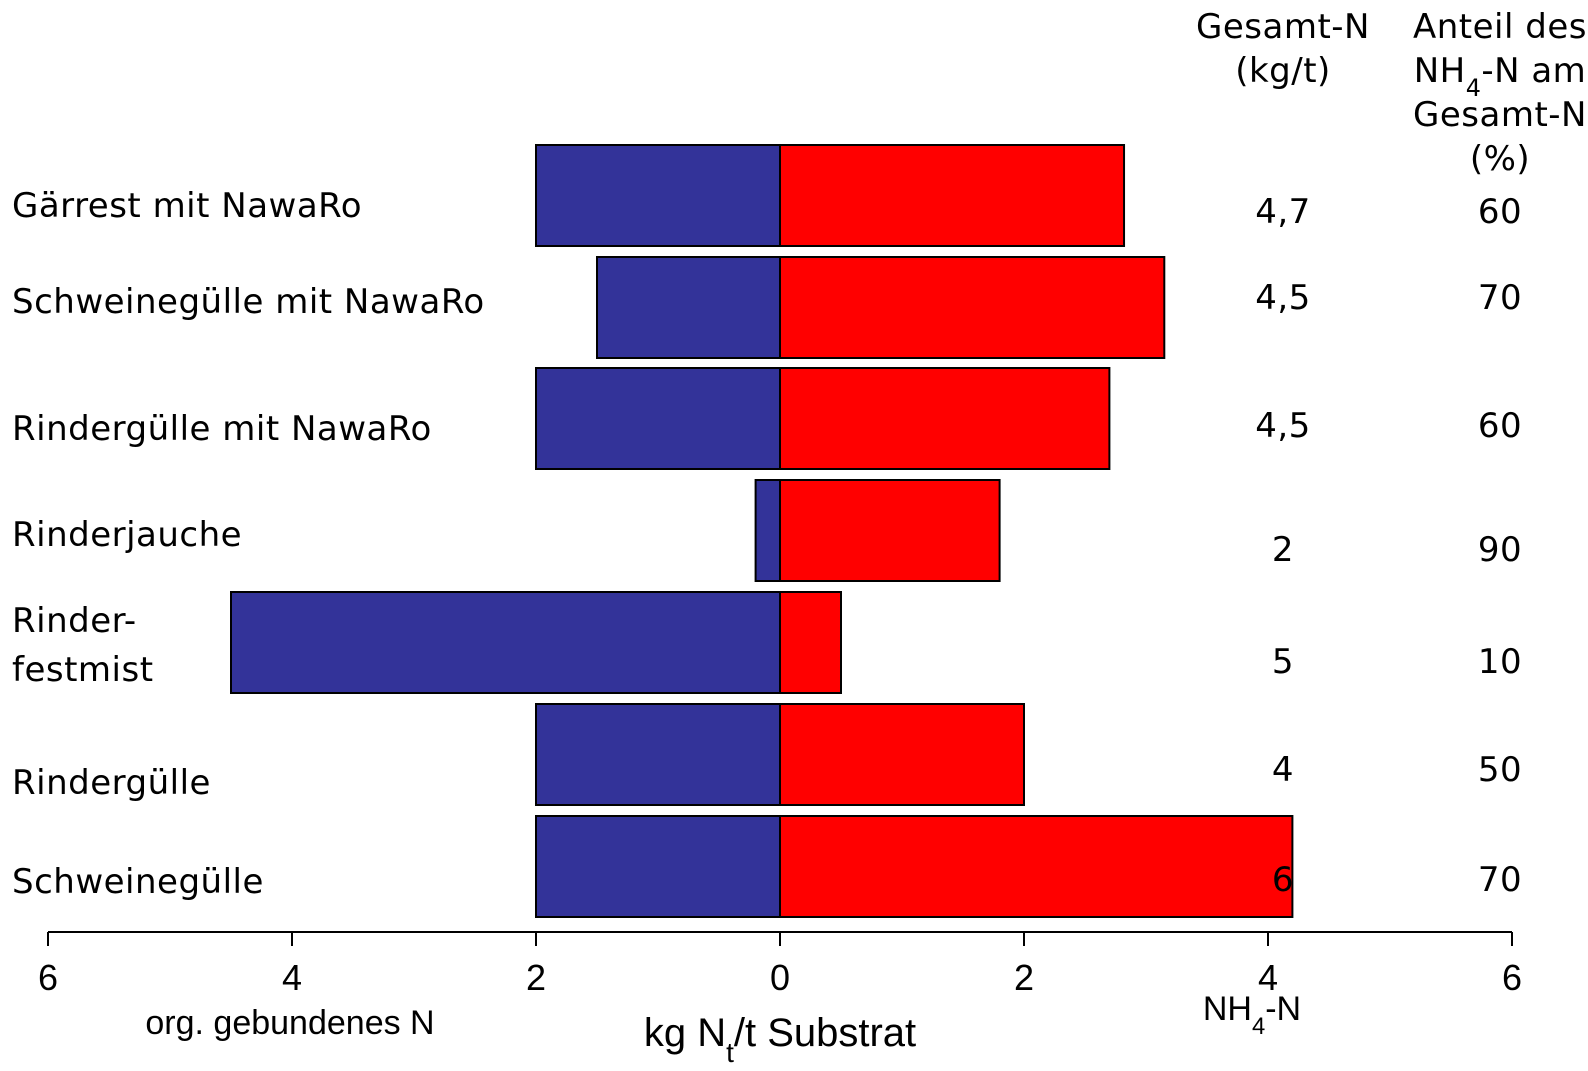 This screenshot has width=1588, height=1071. Describe the element at coordinates (1283, 71) in the screenshot. I see `column-header-gesamt-n: (kg/t)` at that location.